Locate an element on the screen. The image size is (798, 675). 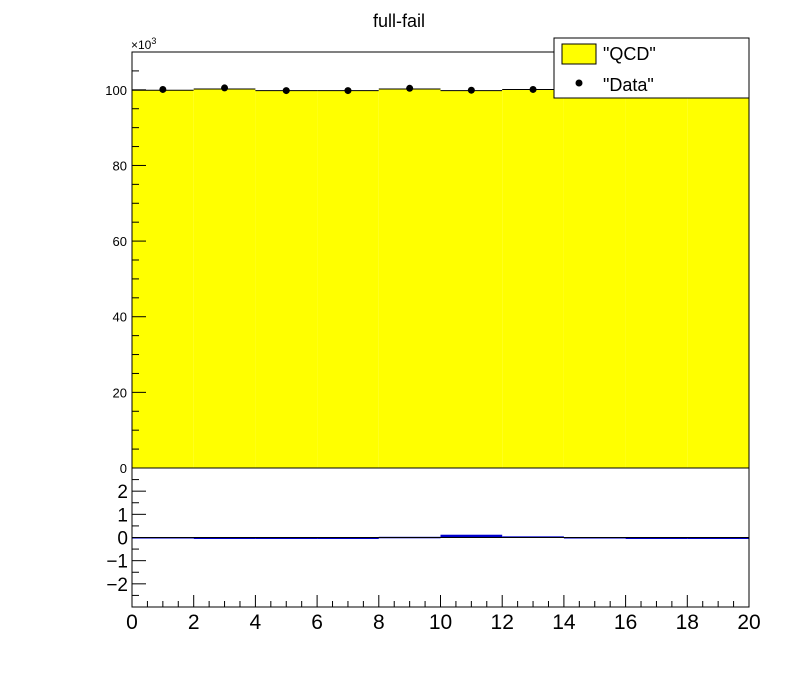
legend: "QCD" "Data" is located at coordinates (651, 68).